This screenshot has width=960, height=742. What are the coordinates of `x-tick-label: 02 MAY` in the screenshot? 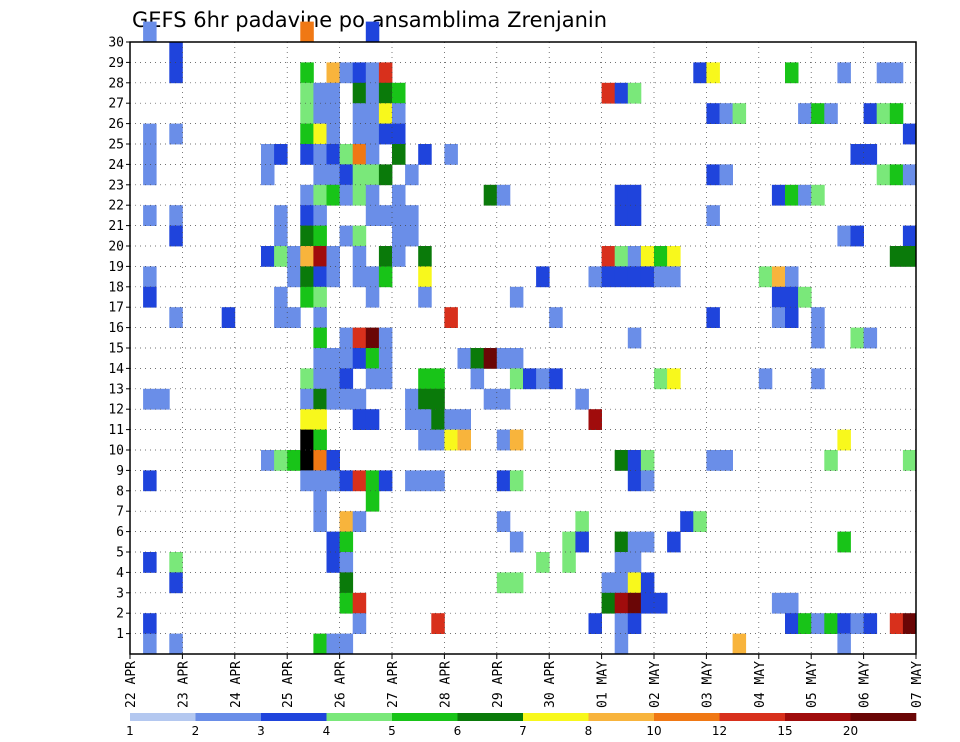 It's located at (655, 684).